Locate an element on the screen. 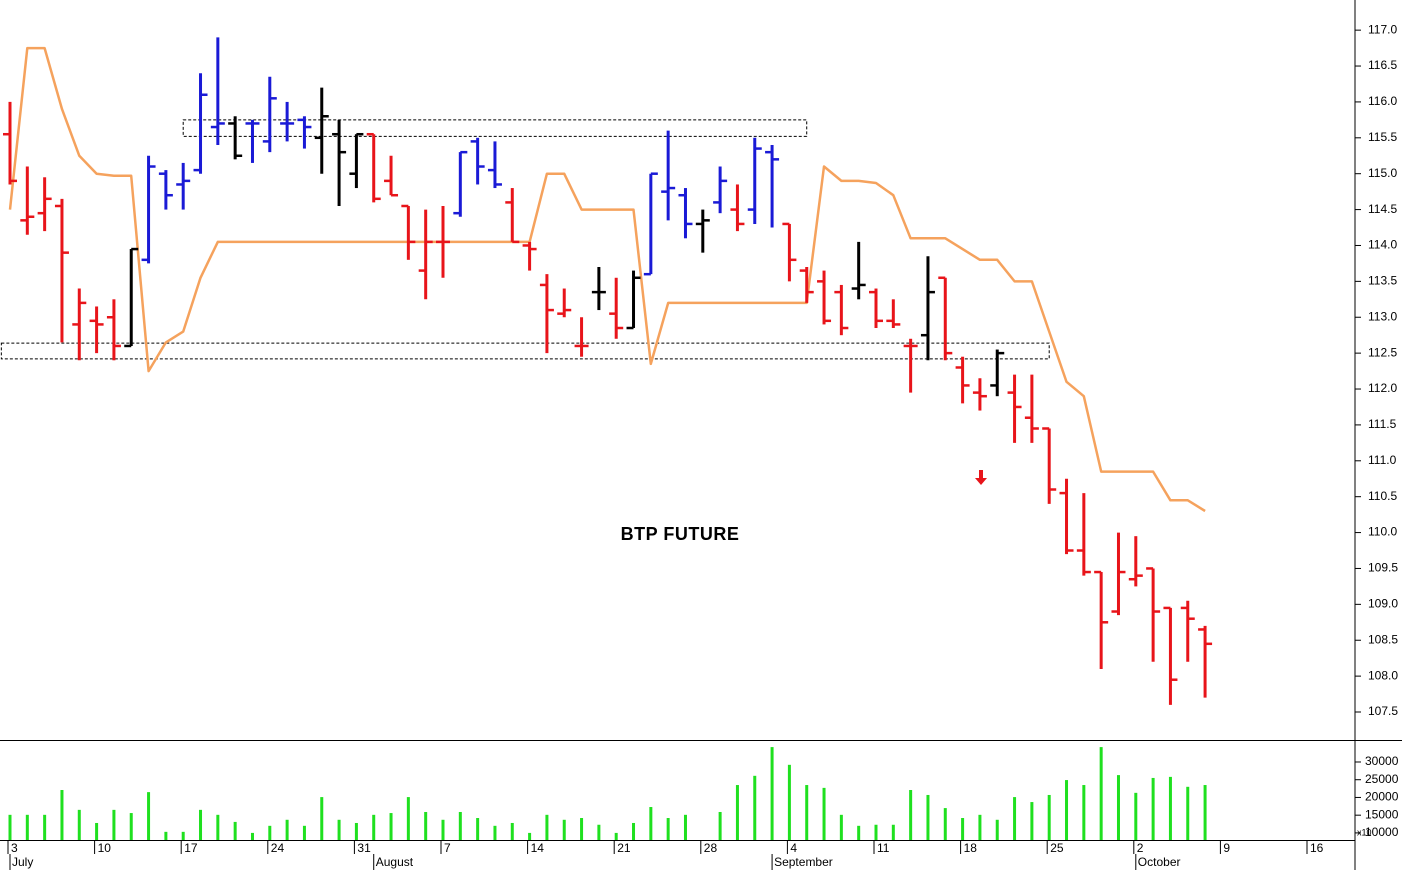 This screenshot has height=870, width=1402. y-tick-label: 111.0 is located at coordinates (1382, 460).